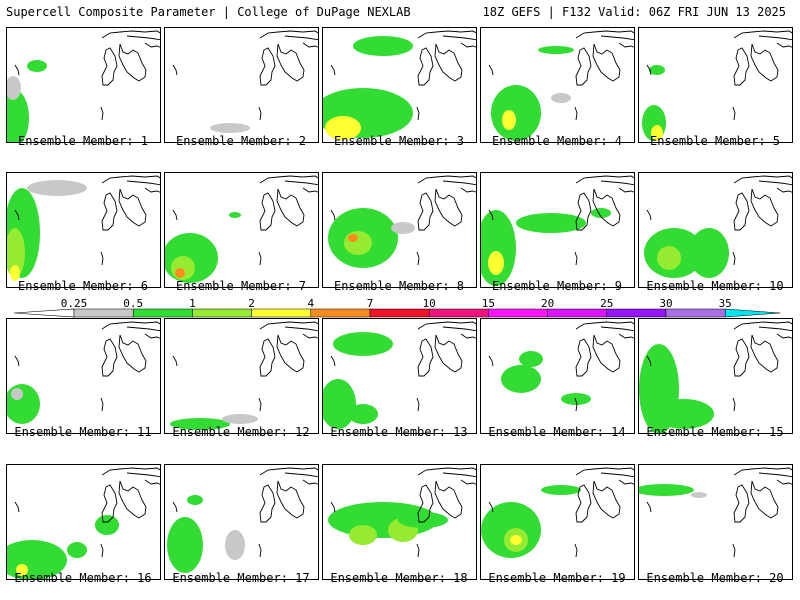  What do you see at coordinates (725, 303) in the screenshot?
I see `colorbar-tick-label: 35` at bounding box center [725, 303].